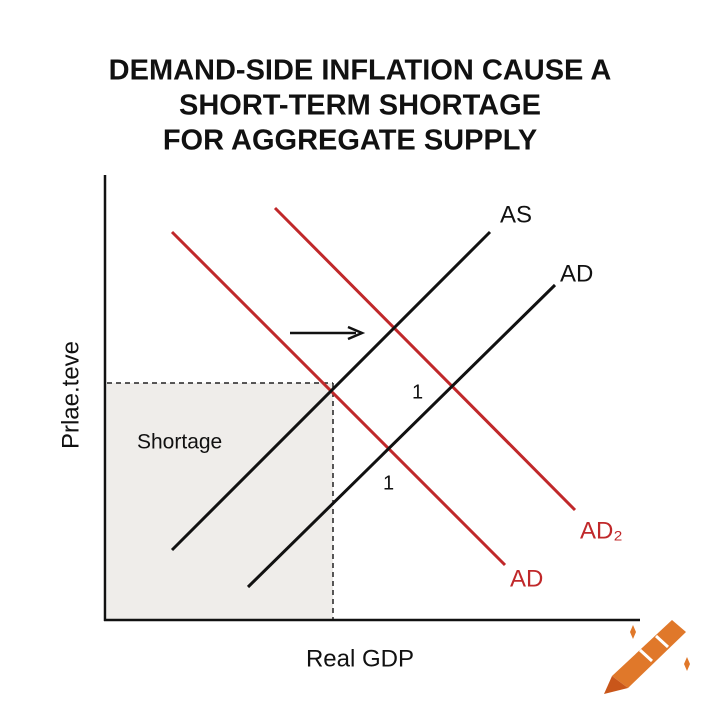  Describe the element at coordinates (179, 442) in the screenshot. I see `annotation: Shortage` at that location.